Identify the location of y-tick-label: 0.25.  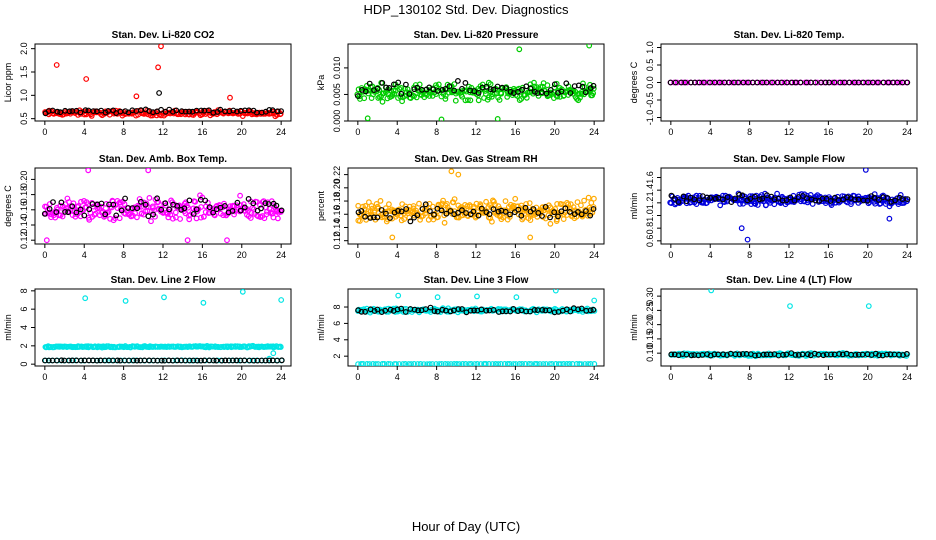
(650, 311).